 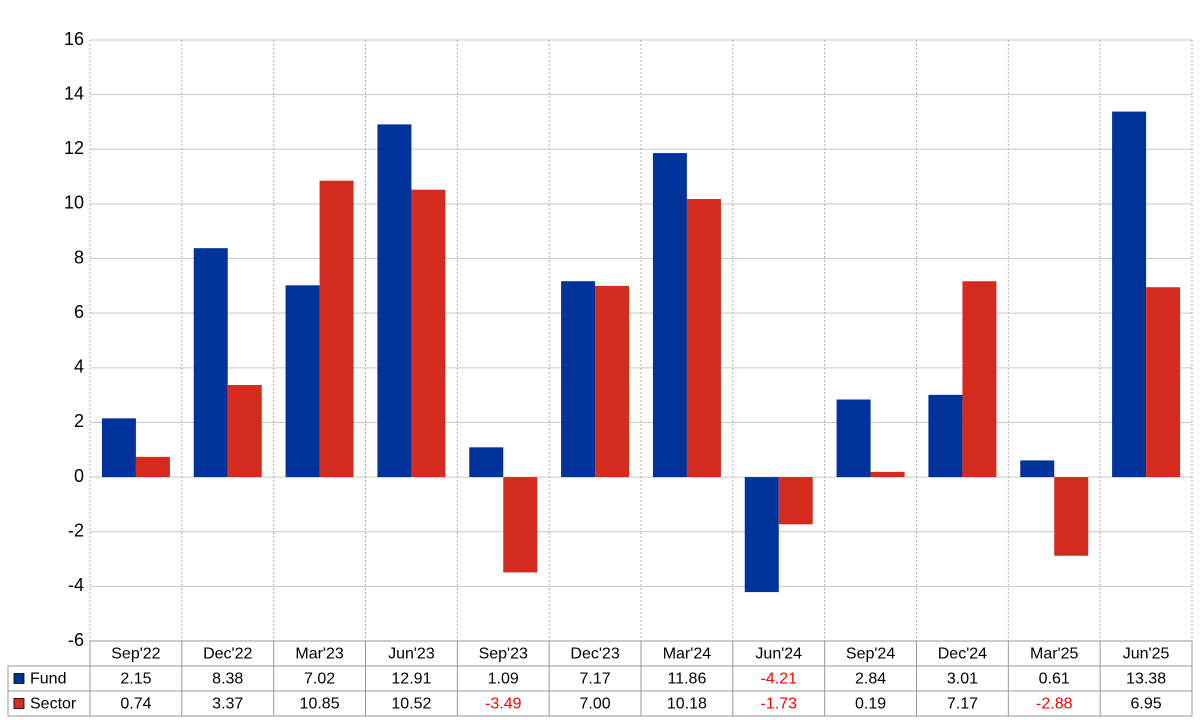 I want to click on value-label: 11.86, so click(x=686, y=679).